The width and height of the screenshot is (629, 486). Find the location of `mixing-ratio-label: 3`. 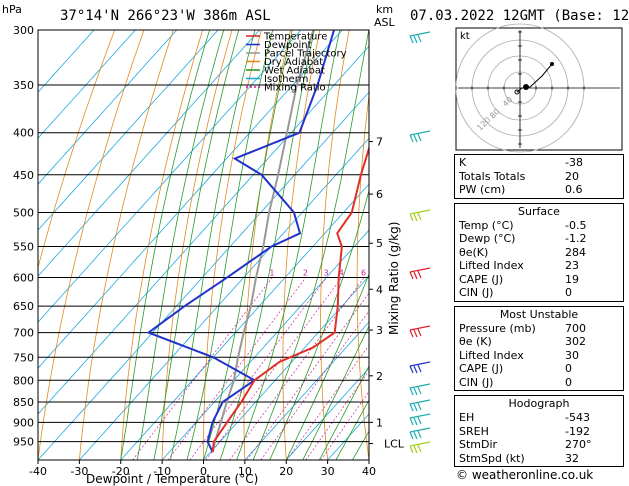

mixing-ratio-label: 3 is located at coordinates (326, 273).